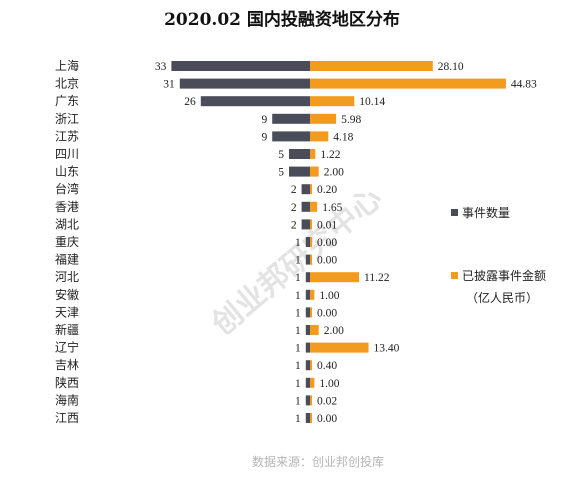  Describe the element at coordinates (502, 297) in the screenshot. I see `legend-label-unit: （亿人民币）` at that location.